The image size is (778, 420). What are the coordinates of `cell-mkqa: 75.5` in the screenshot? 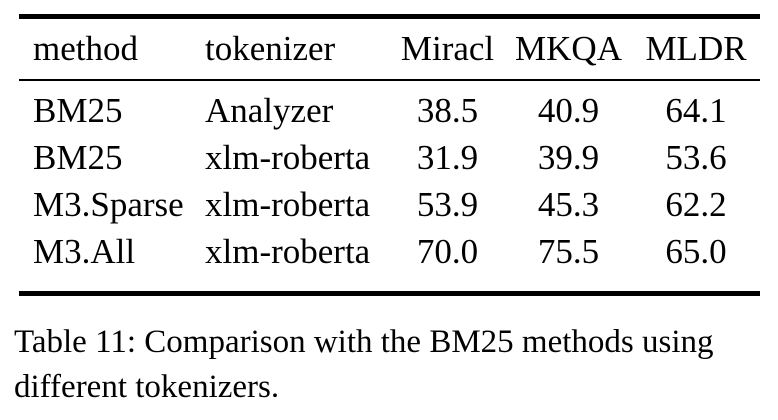 It's located at (568, 251).